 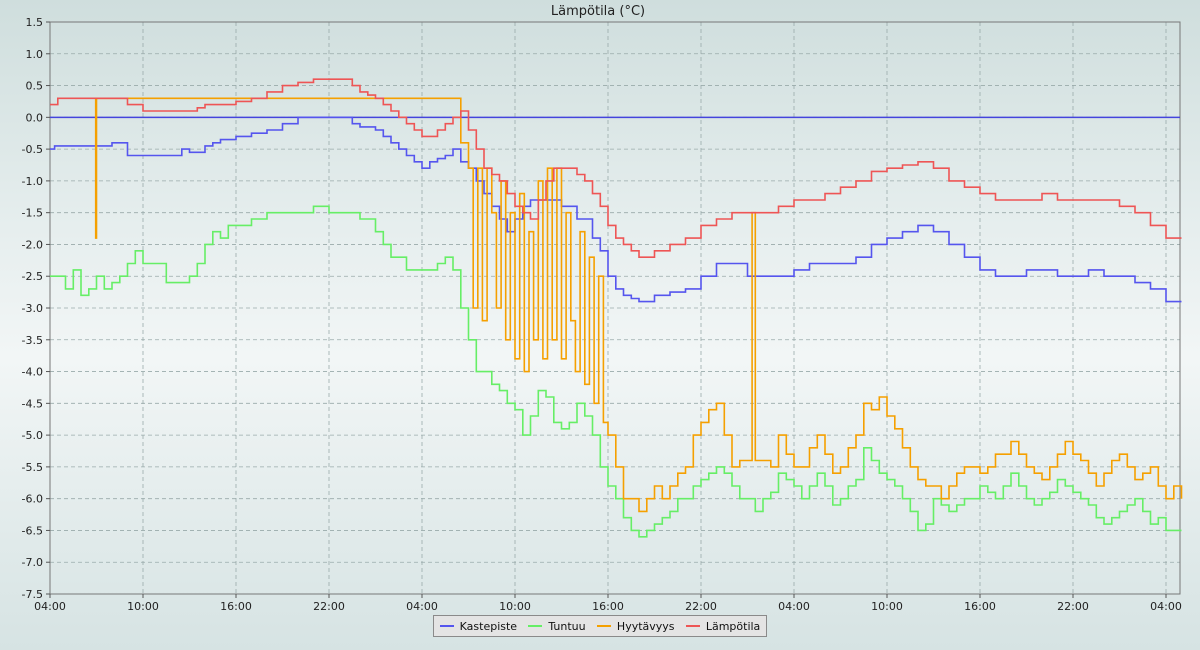 What do you see at coordinates (598, 11) in the screenshot?
I see `chart-title: Lämpötila (°C)` at bounding box center [598, 11].